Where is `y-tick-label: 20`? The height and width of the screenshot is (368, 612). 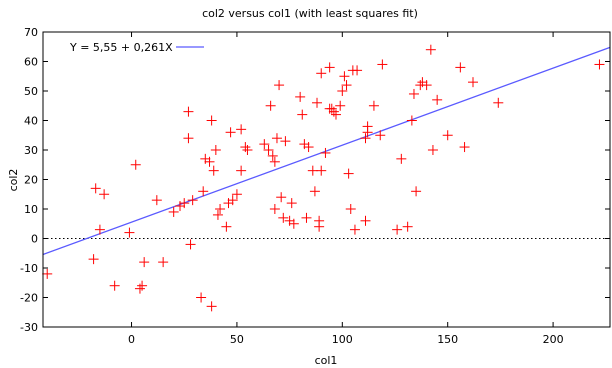
y-tick-label: 20 is located at coordinates (31, 180).